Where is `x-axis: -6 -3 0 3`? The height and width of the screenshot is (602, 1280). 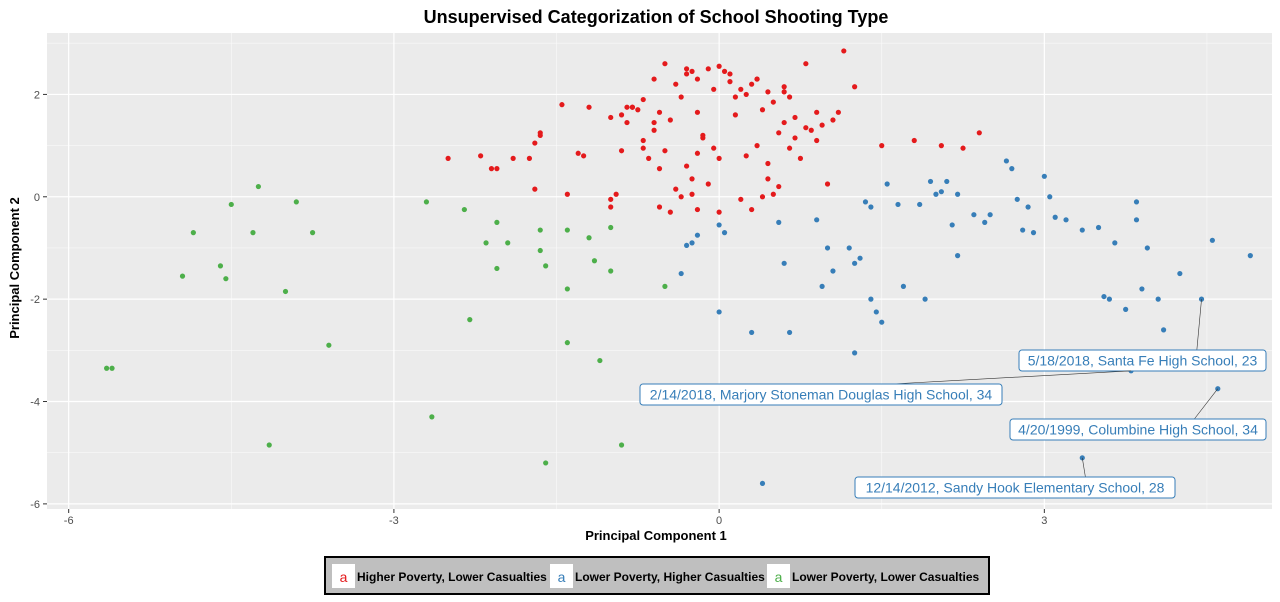 x-axis: -6 -3 0 3 is located at coordinates (555, 518).